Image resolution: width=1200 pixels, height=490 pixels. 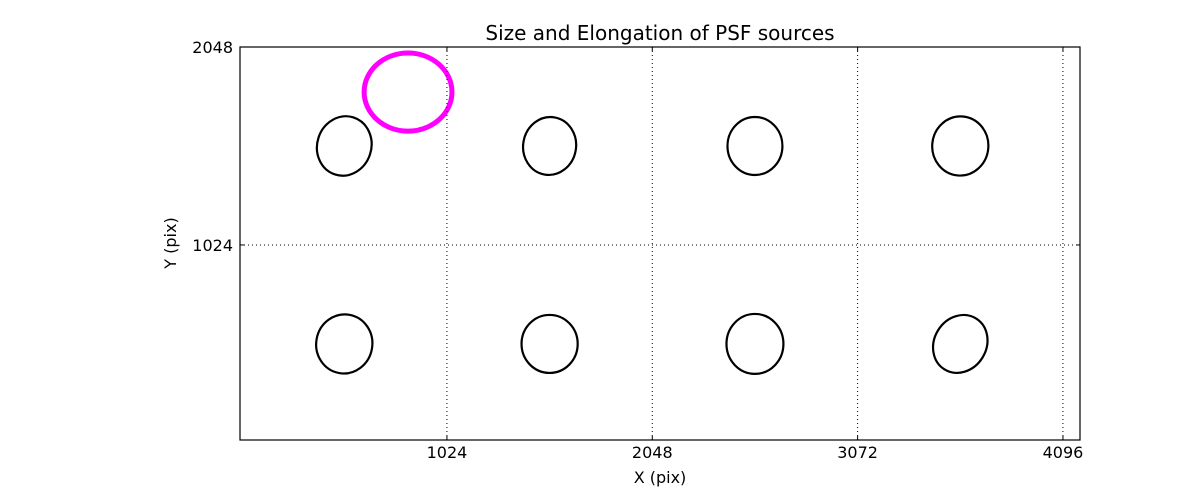 I want to click on y-tick-label: 1024, so click(x=212, y=245).